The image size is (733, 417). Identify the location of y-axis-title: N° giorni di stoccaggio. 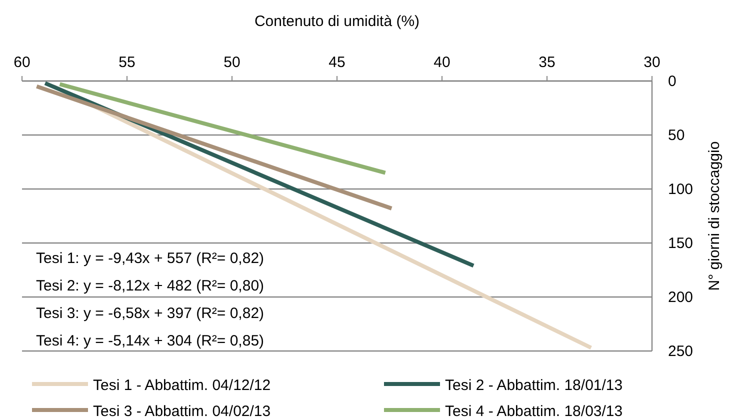
(714, 216).